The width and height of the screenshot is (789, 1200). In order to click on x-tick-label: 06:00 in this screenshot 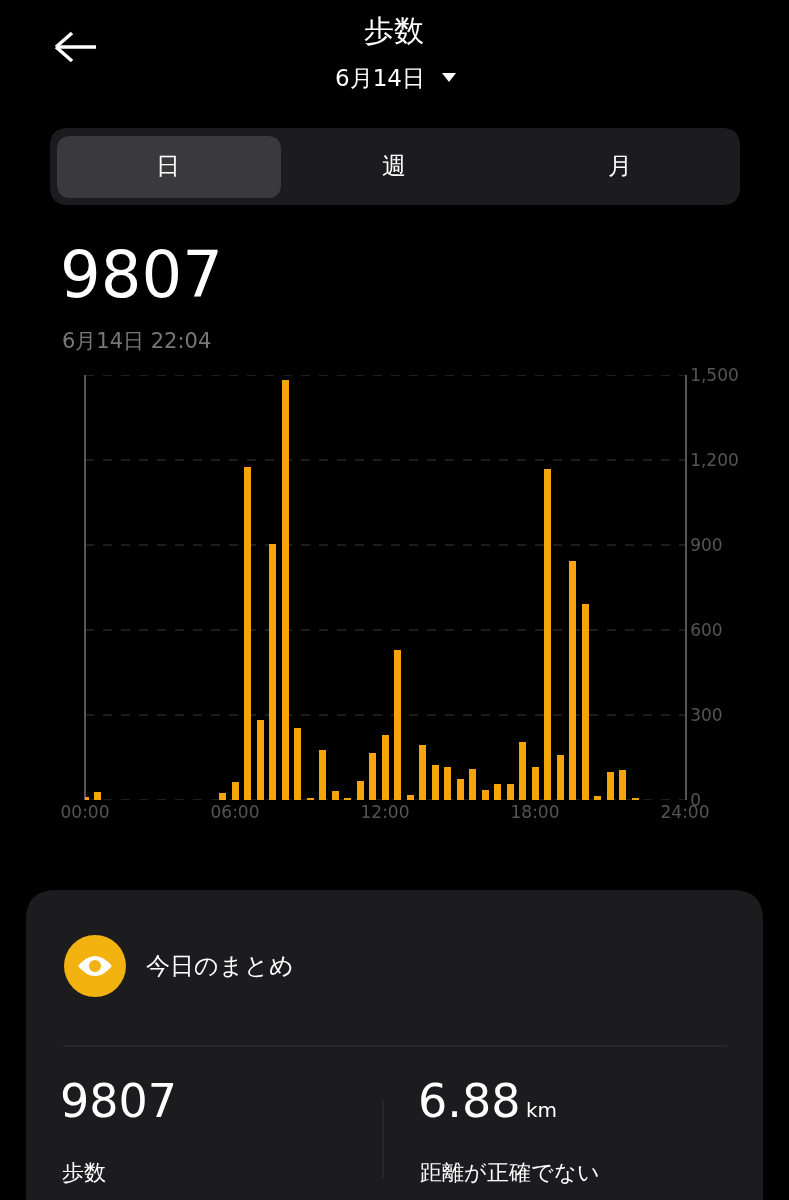, I will do `click(235, 812)`.